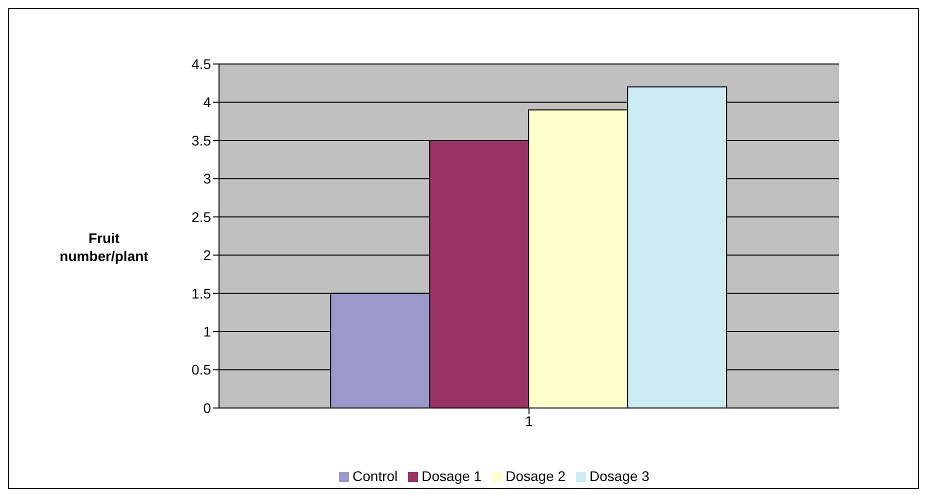 The width and height of the screenshot is (927, 497). What do you see at coordinates (202, 140) in the screenshot?
I see `y-tick-label: 3.5` at bounding box center [202, 140].